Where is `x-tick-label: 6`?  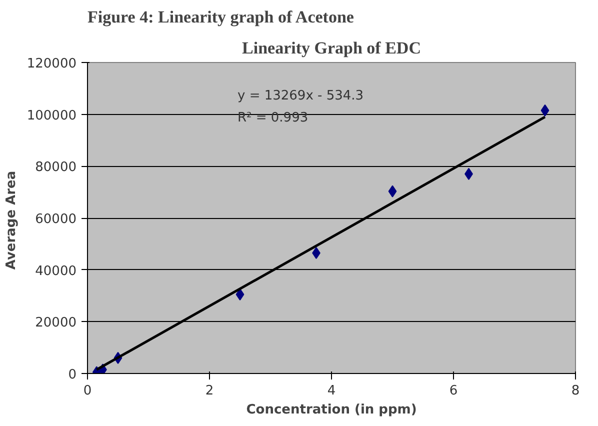 x-tick-label: 6 is located at coordinates (453, 391).